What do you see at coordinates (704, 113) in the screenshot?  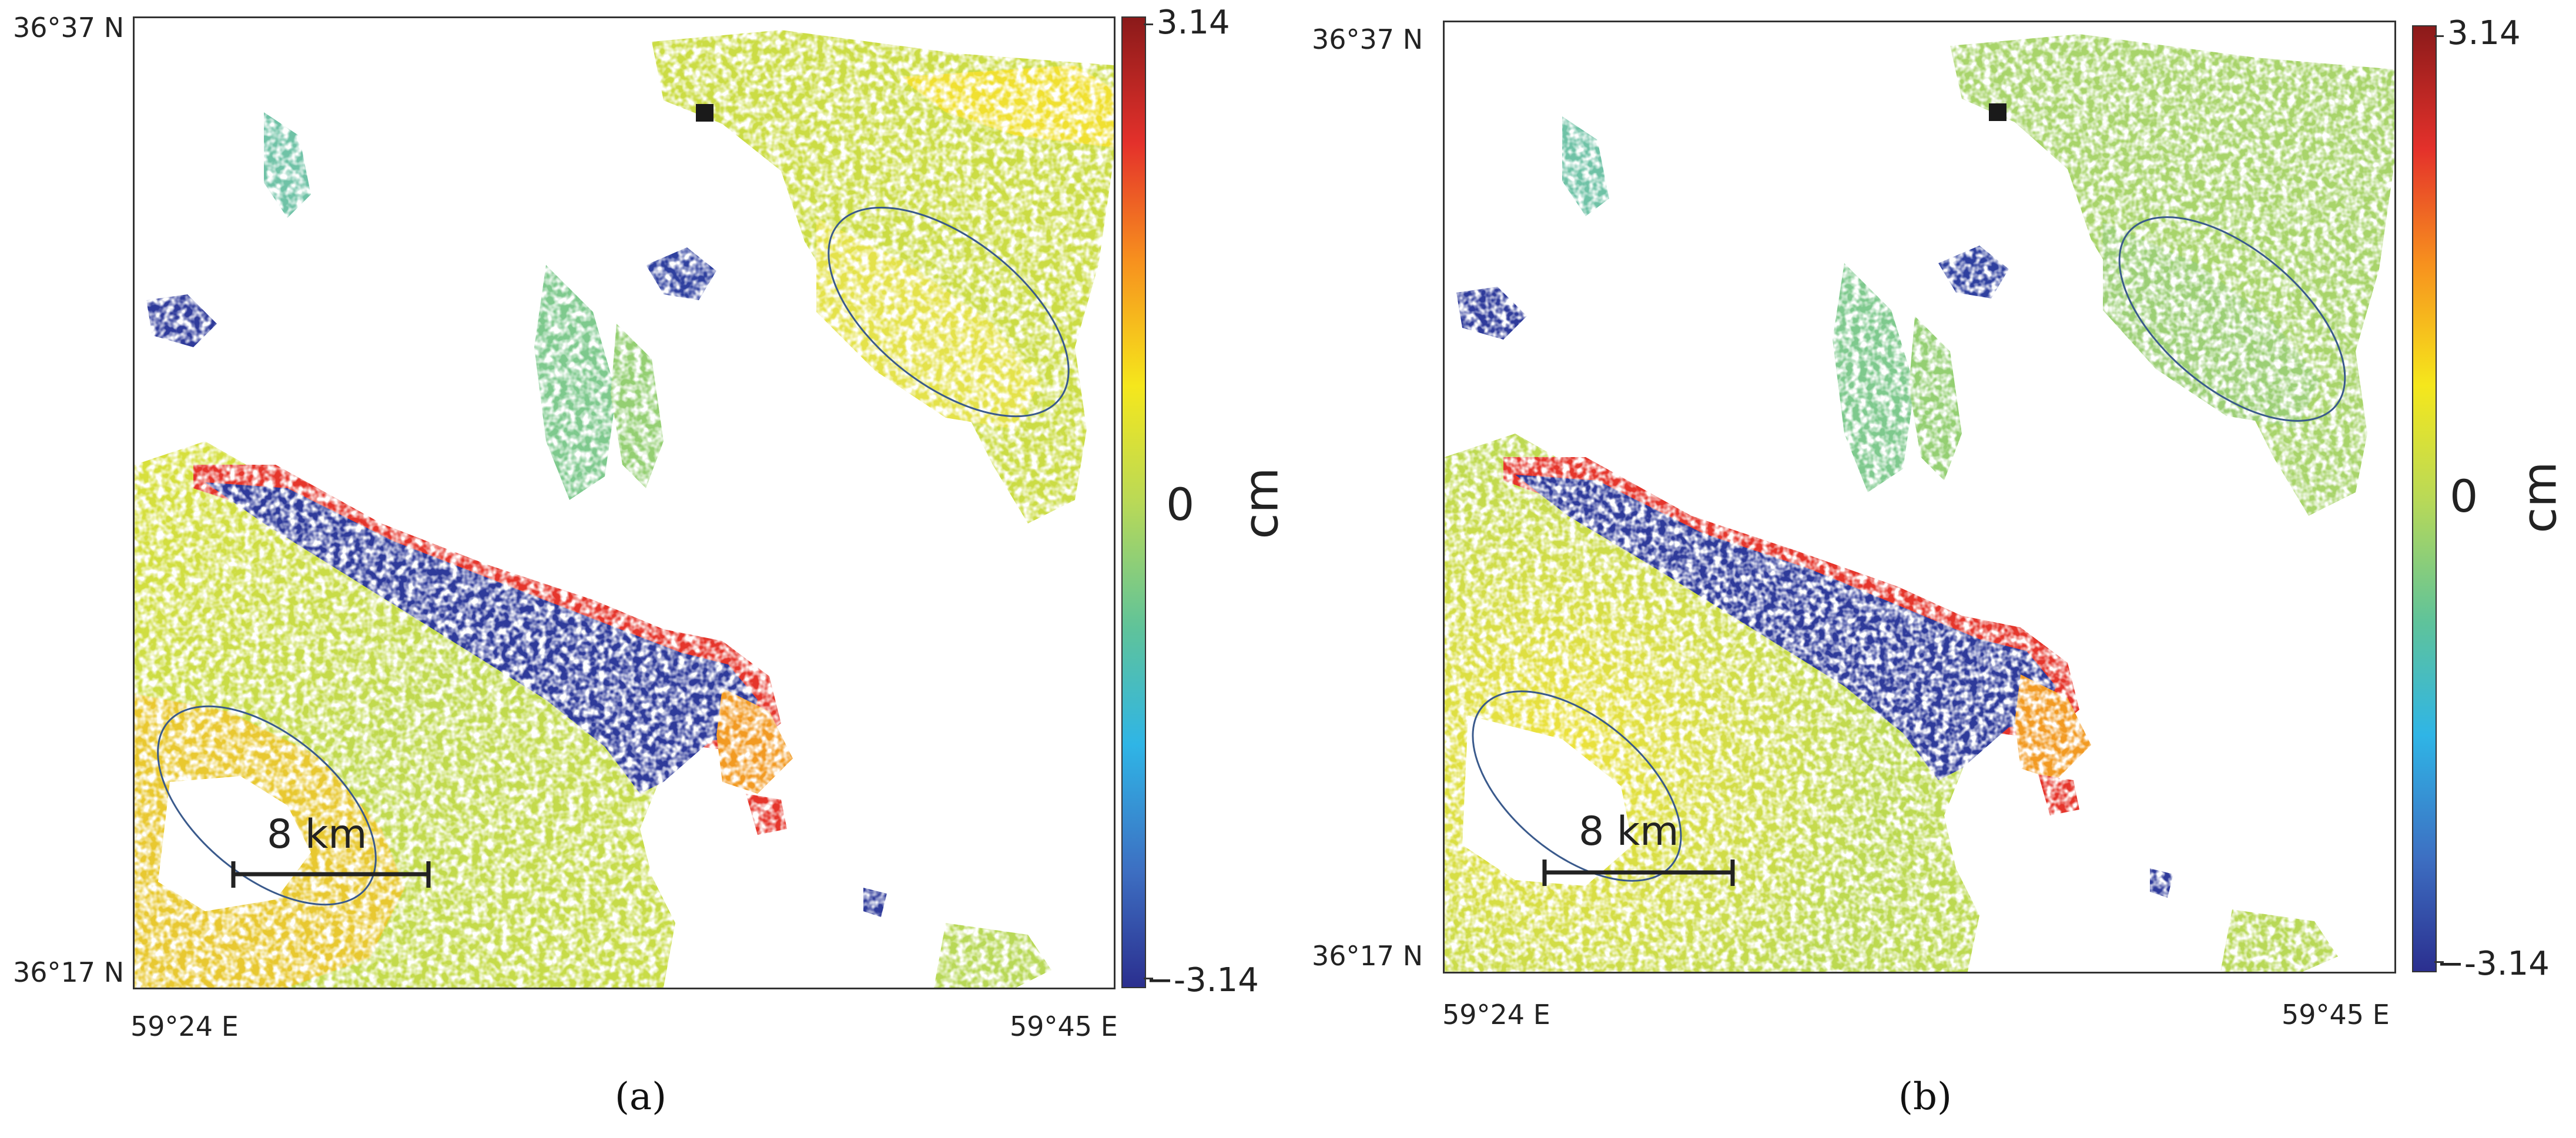 I see `reference-square-a` at bounding box center [704, 113].